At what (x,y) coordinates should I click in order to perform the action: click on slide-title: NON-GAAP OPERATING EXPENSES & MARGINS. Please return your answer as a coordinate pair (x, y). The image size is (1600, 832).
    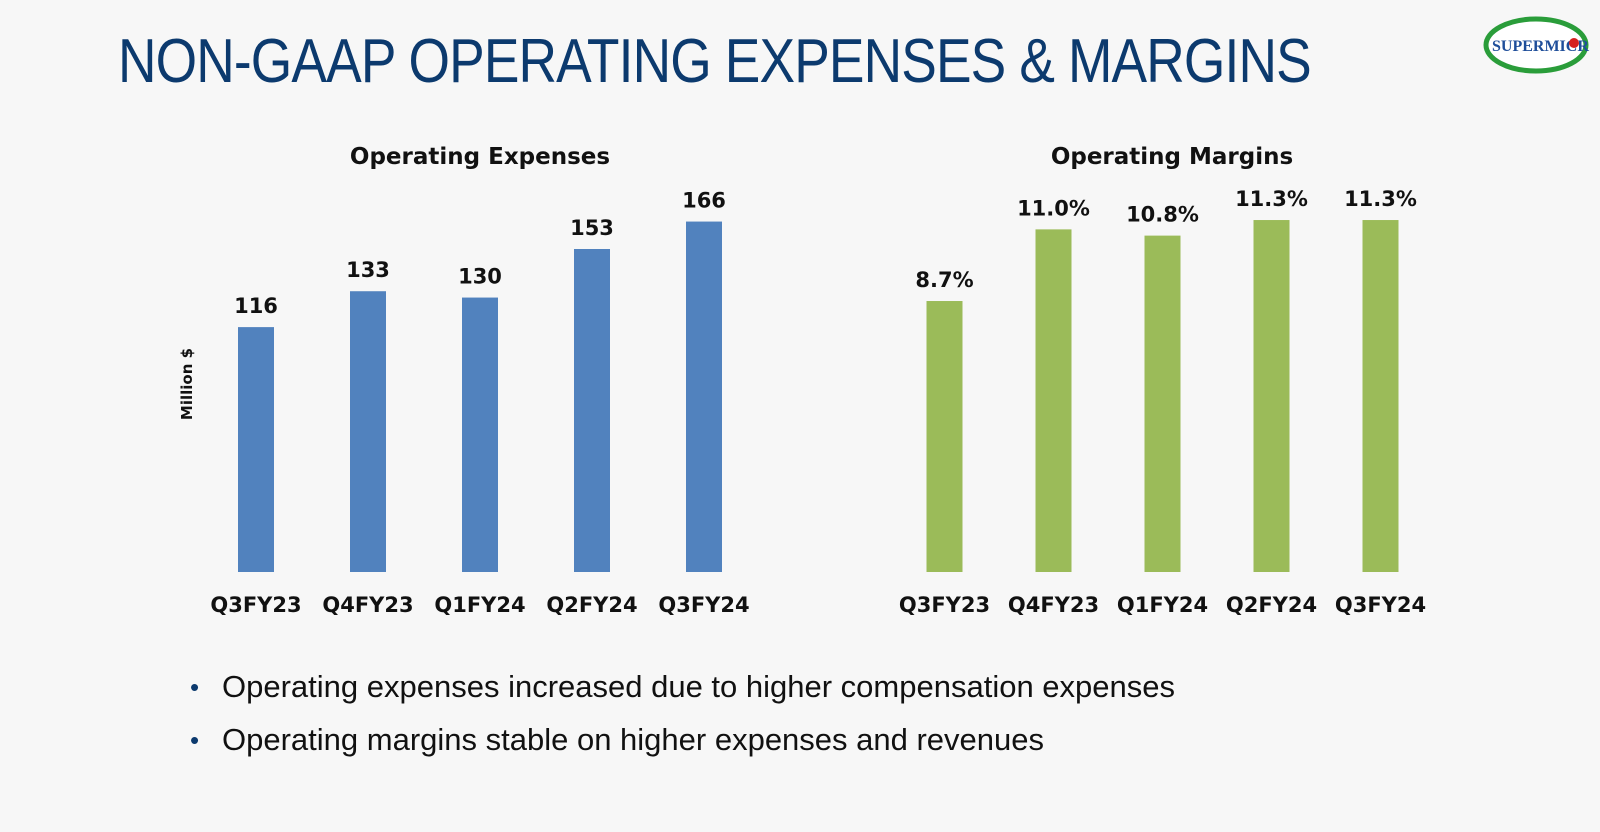
    Looking at the image, I should click on (715, 61).